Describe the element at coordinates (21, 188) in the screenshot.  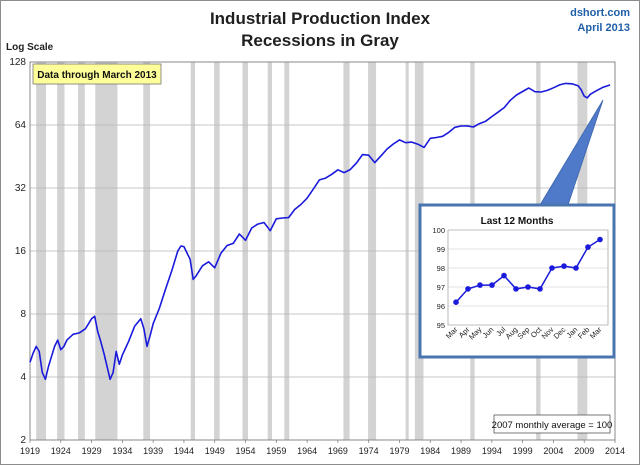
I see `y-tick-label: 32` at that location.